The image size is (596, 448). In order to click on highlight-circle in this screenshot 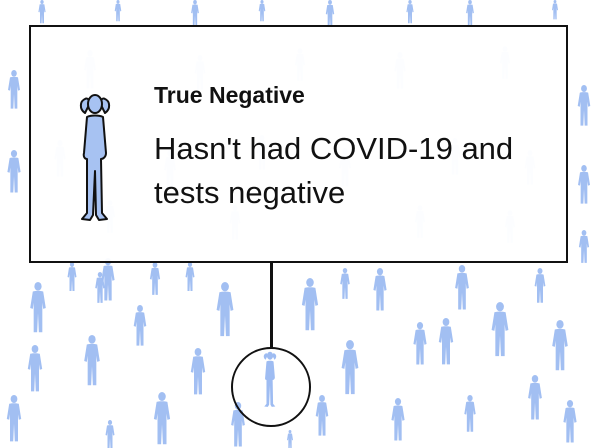, I will do `click(271, 387)`.